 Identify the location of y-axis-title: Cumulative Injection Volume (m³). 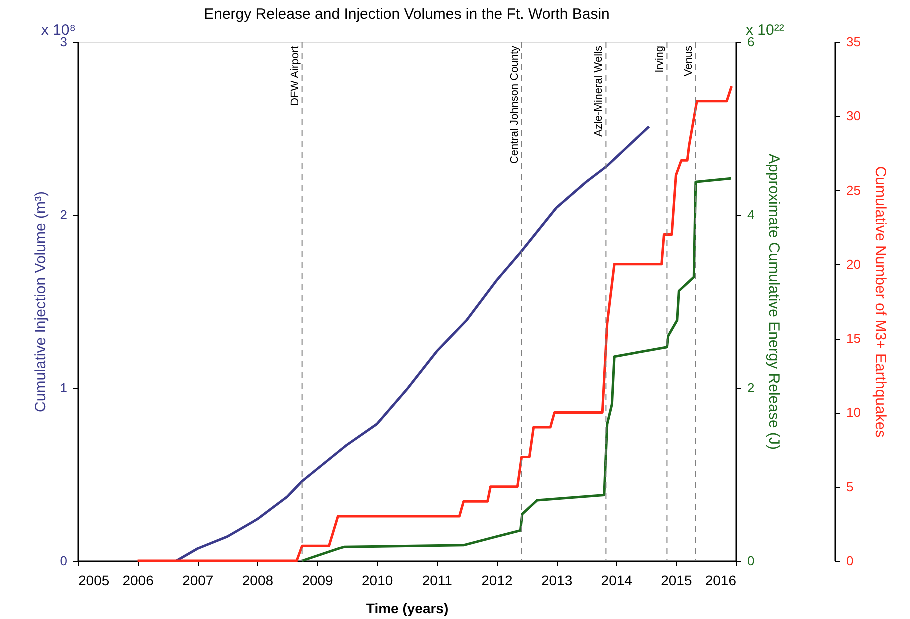
(41, 302).